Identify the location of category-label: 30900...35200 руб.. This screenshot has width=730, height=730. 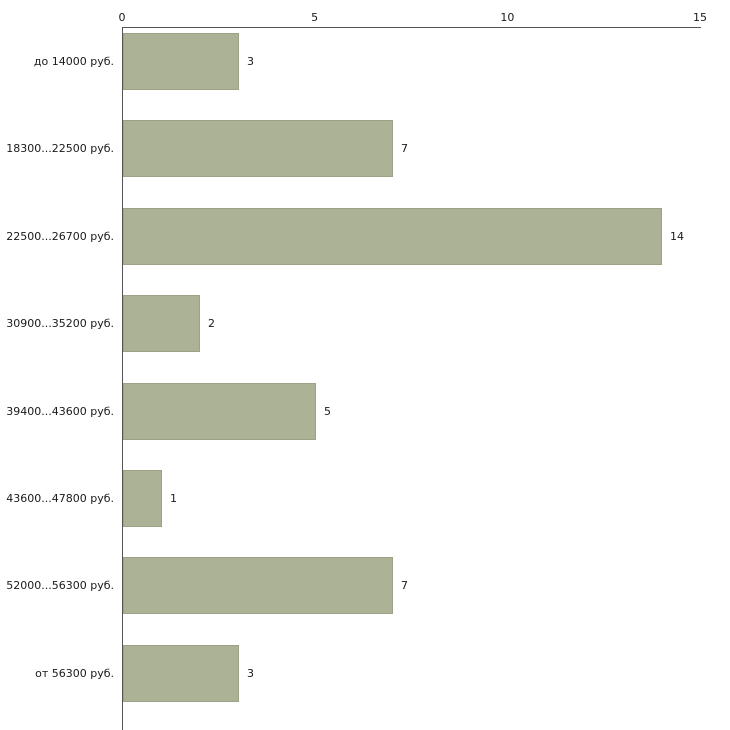
(60, 323).